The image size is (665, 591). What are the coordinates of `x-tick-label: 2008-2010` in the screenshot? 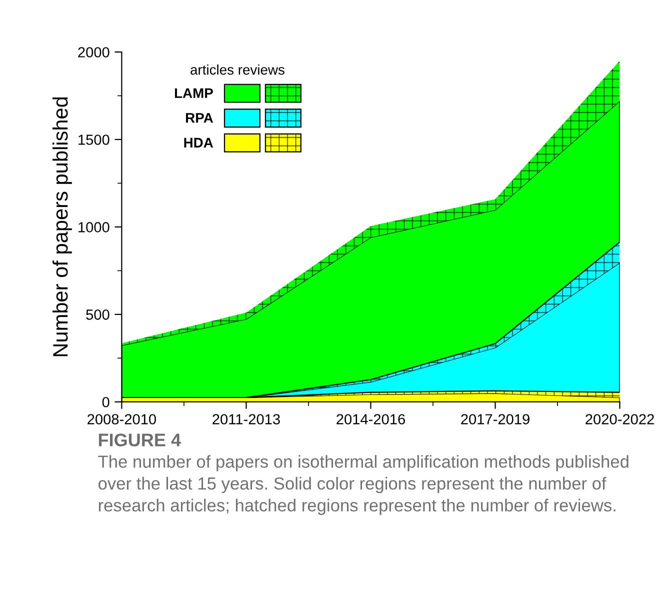 It's located at (122, 419).